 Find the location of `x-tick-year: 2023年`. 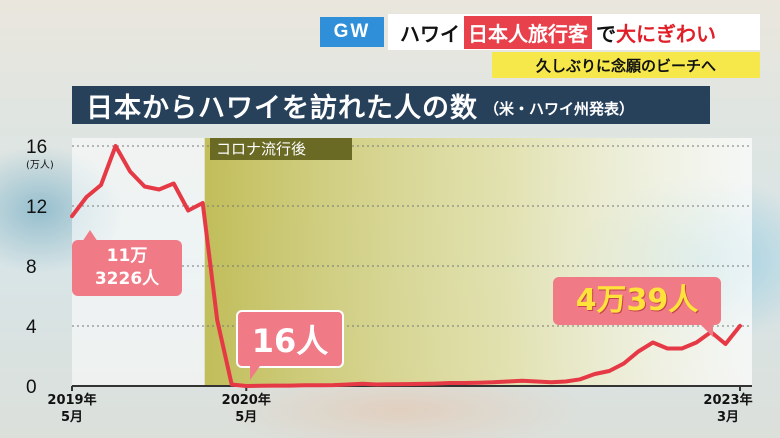

x-tick-year: 2023年 is located at coordinates (727, 400).